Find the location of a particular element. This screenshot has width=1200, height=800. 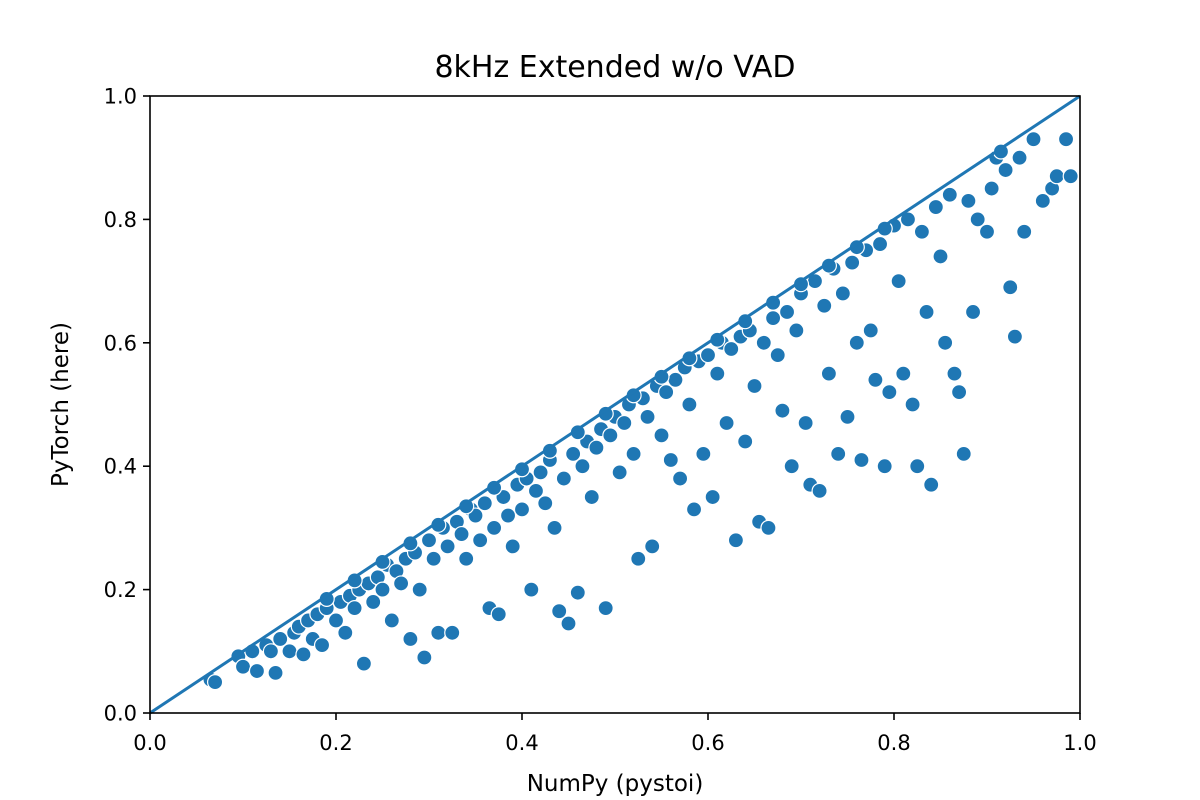

chart-title: 8kHz Extended w/o VAD is located at coordinates (614, 67).